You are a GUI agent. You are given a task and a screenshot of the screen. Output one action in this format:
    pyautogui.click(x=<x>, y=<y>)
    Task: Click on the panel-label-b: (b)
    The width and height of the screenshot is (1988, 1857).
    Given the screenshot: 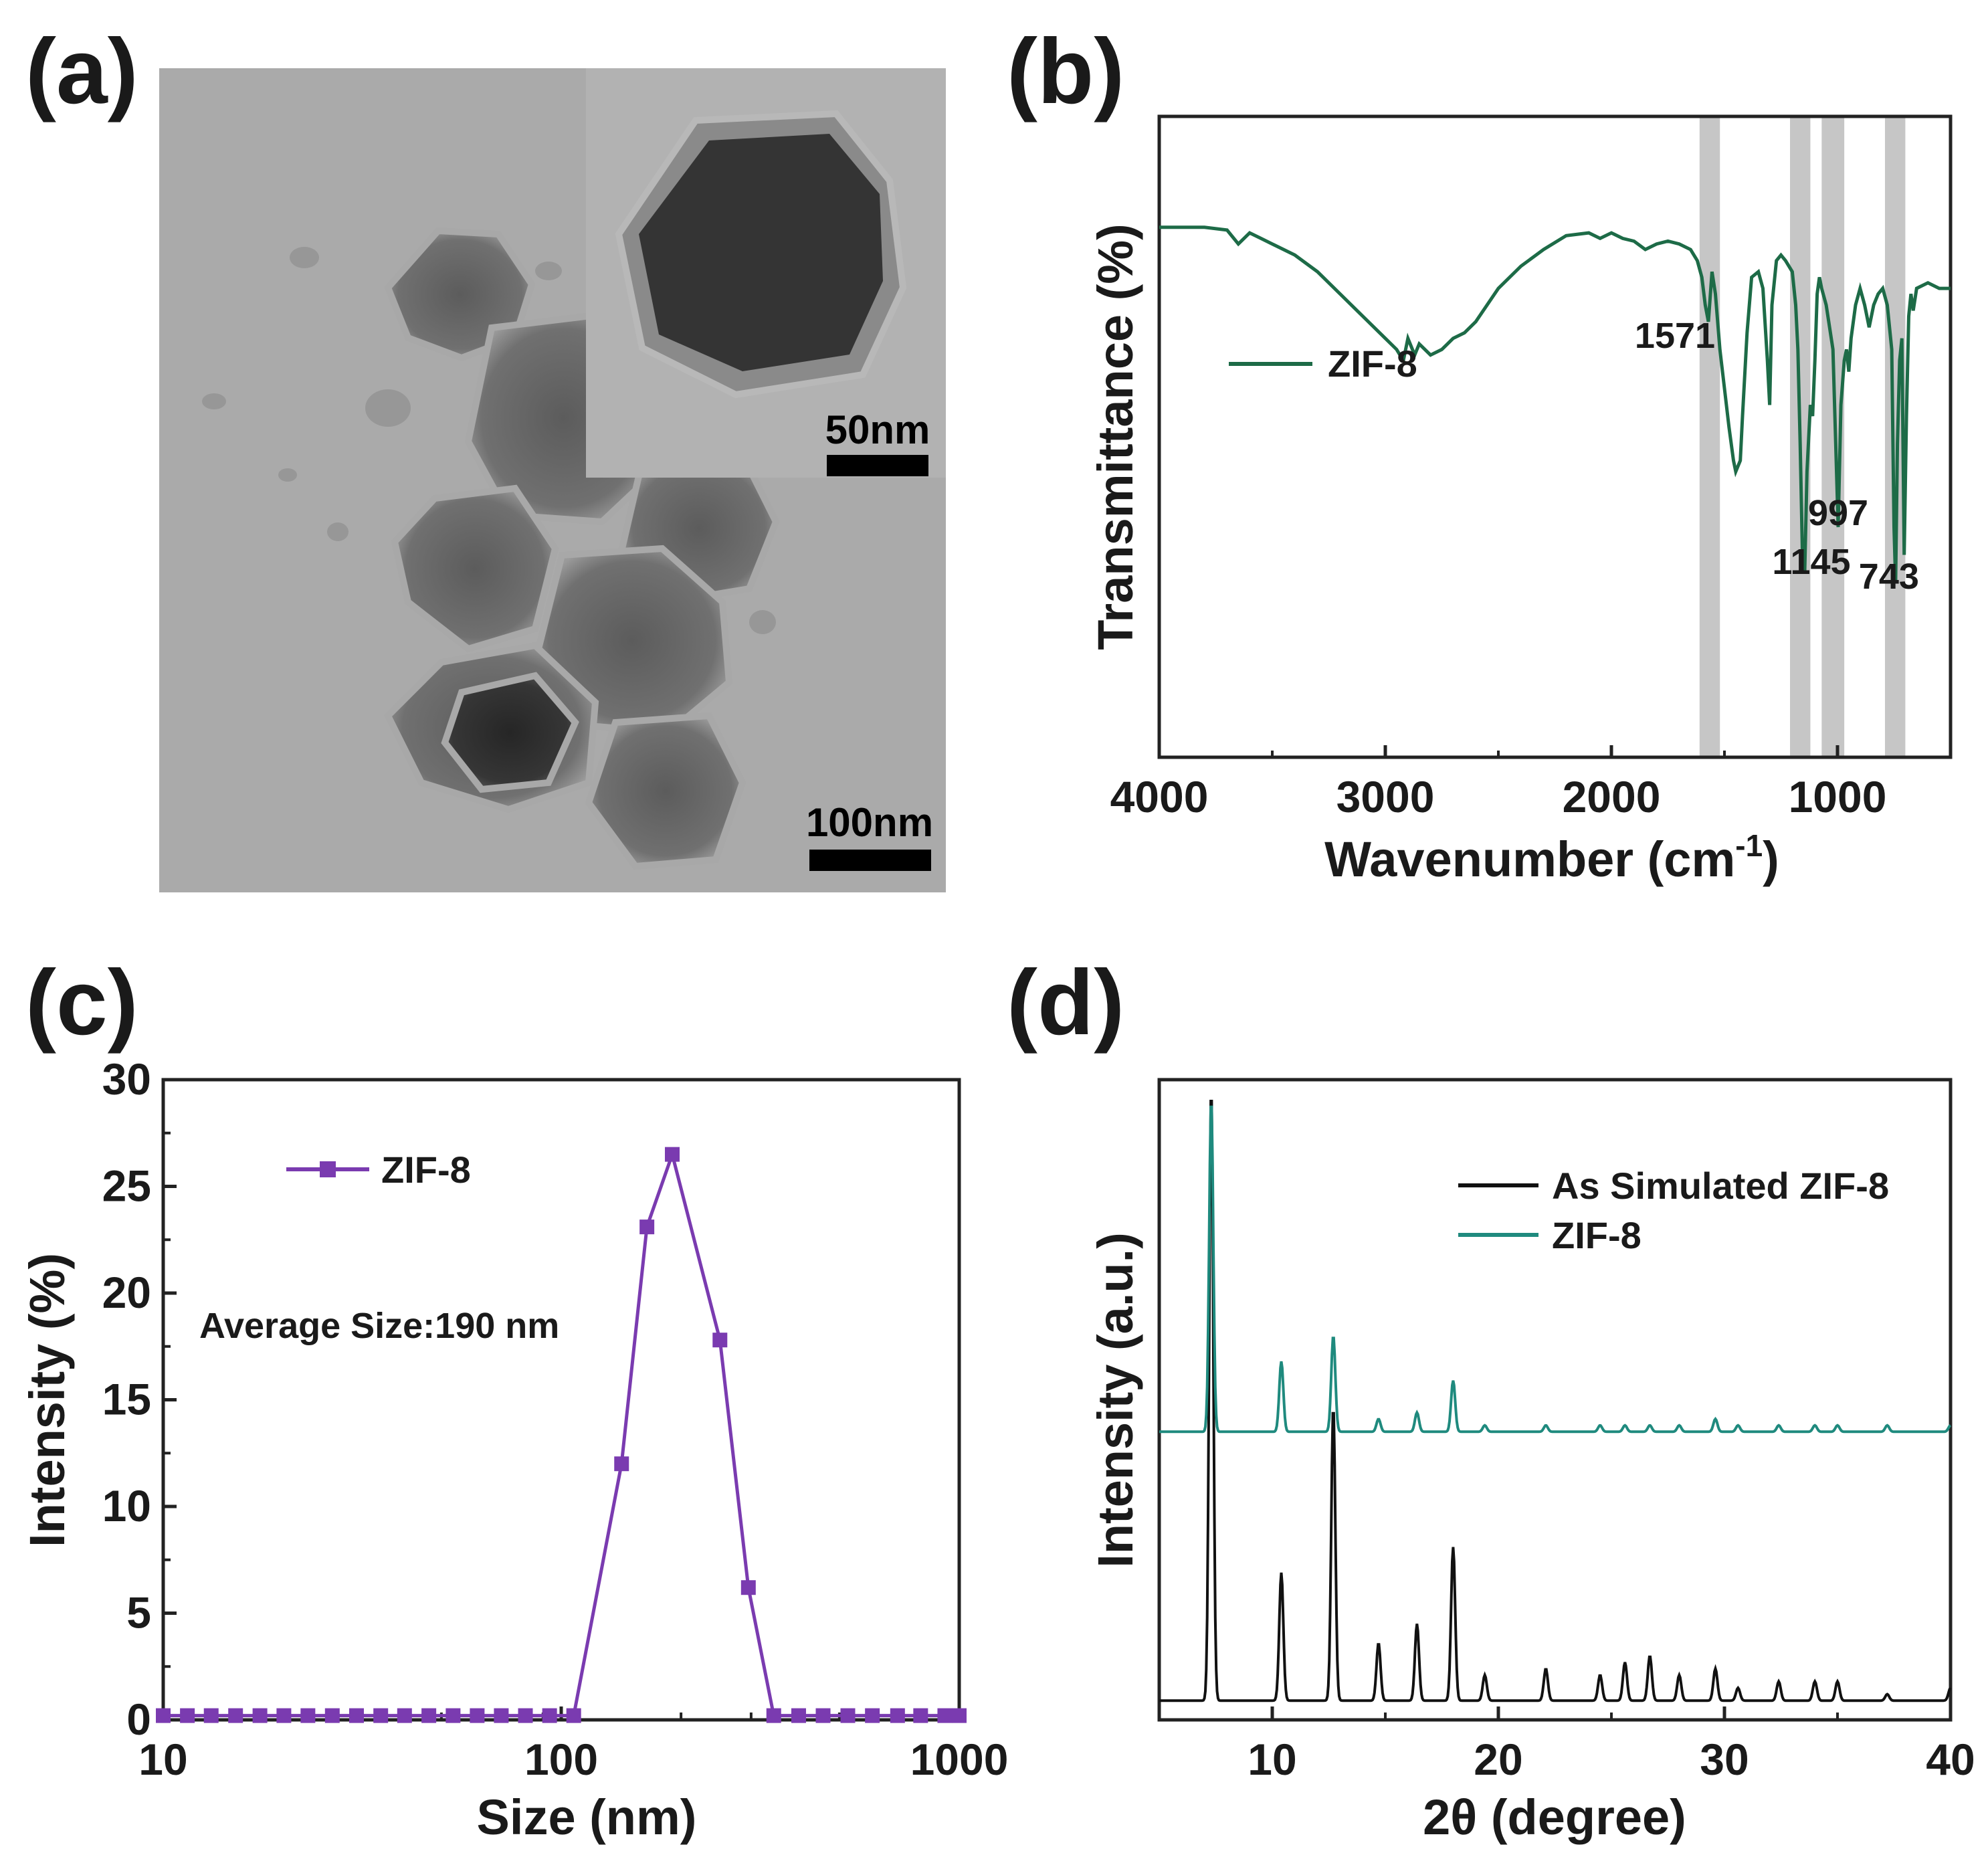 What is the action you would take?
    pyautogui.click(x=1066, y=71)
    